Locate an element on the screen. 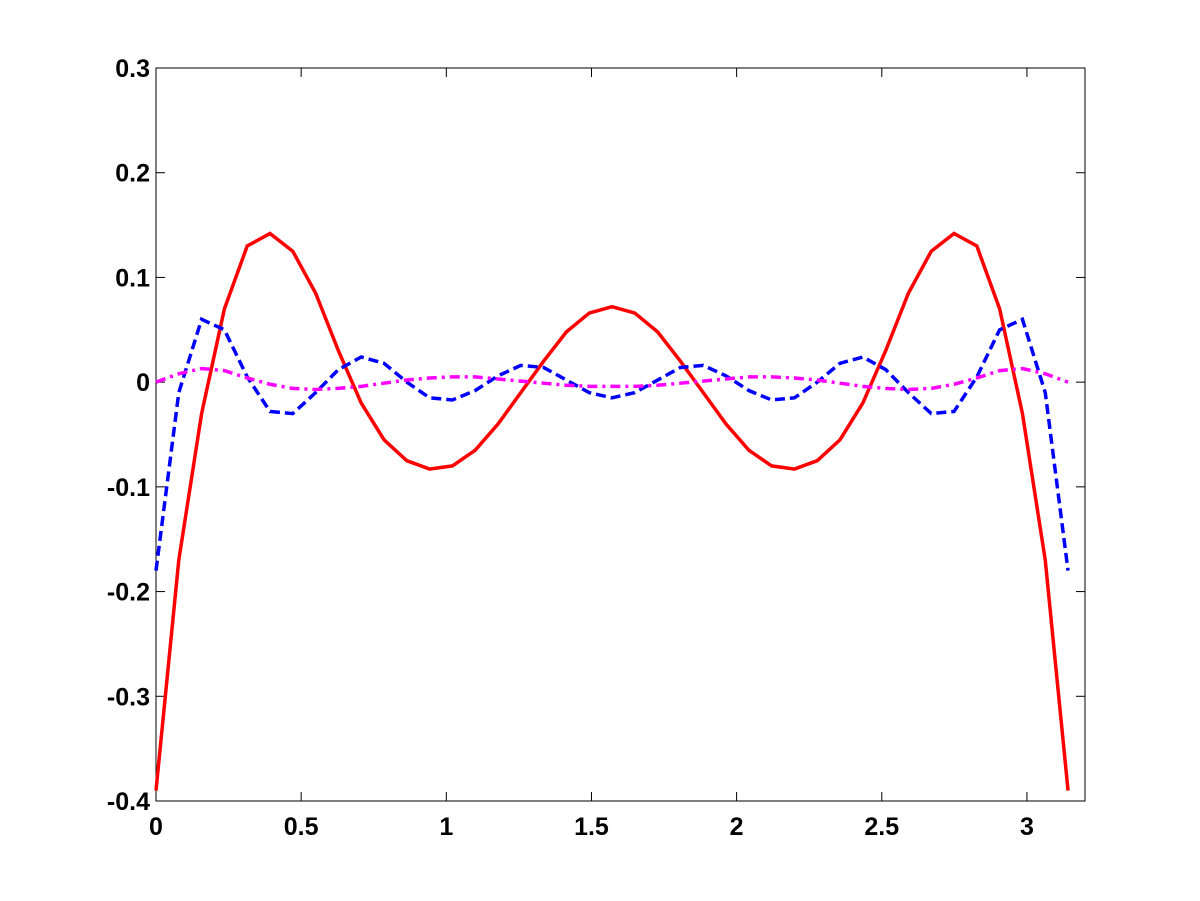 The width and height of the screenshot is (1200, 901). x-tick-label: 1 is located at coordinates (446, 827).